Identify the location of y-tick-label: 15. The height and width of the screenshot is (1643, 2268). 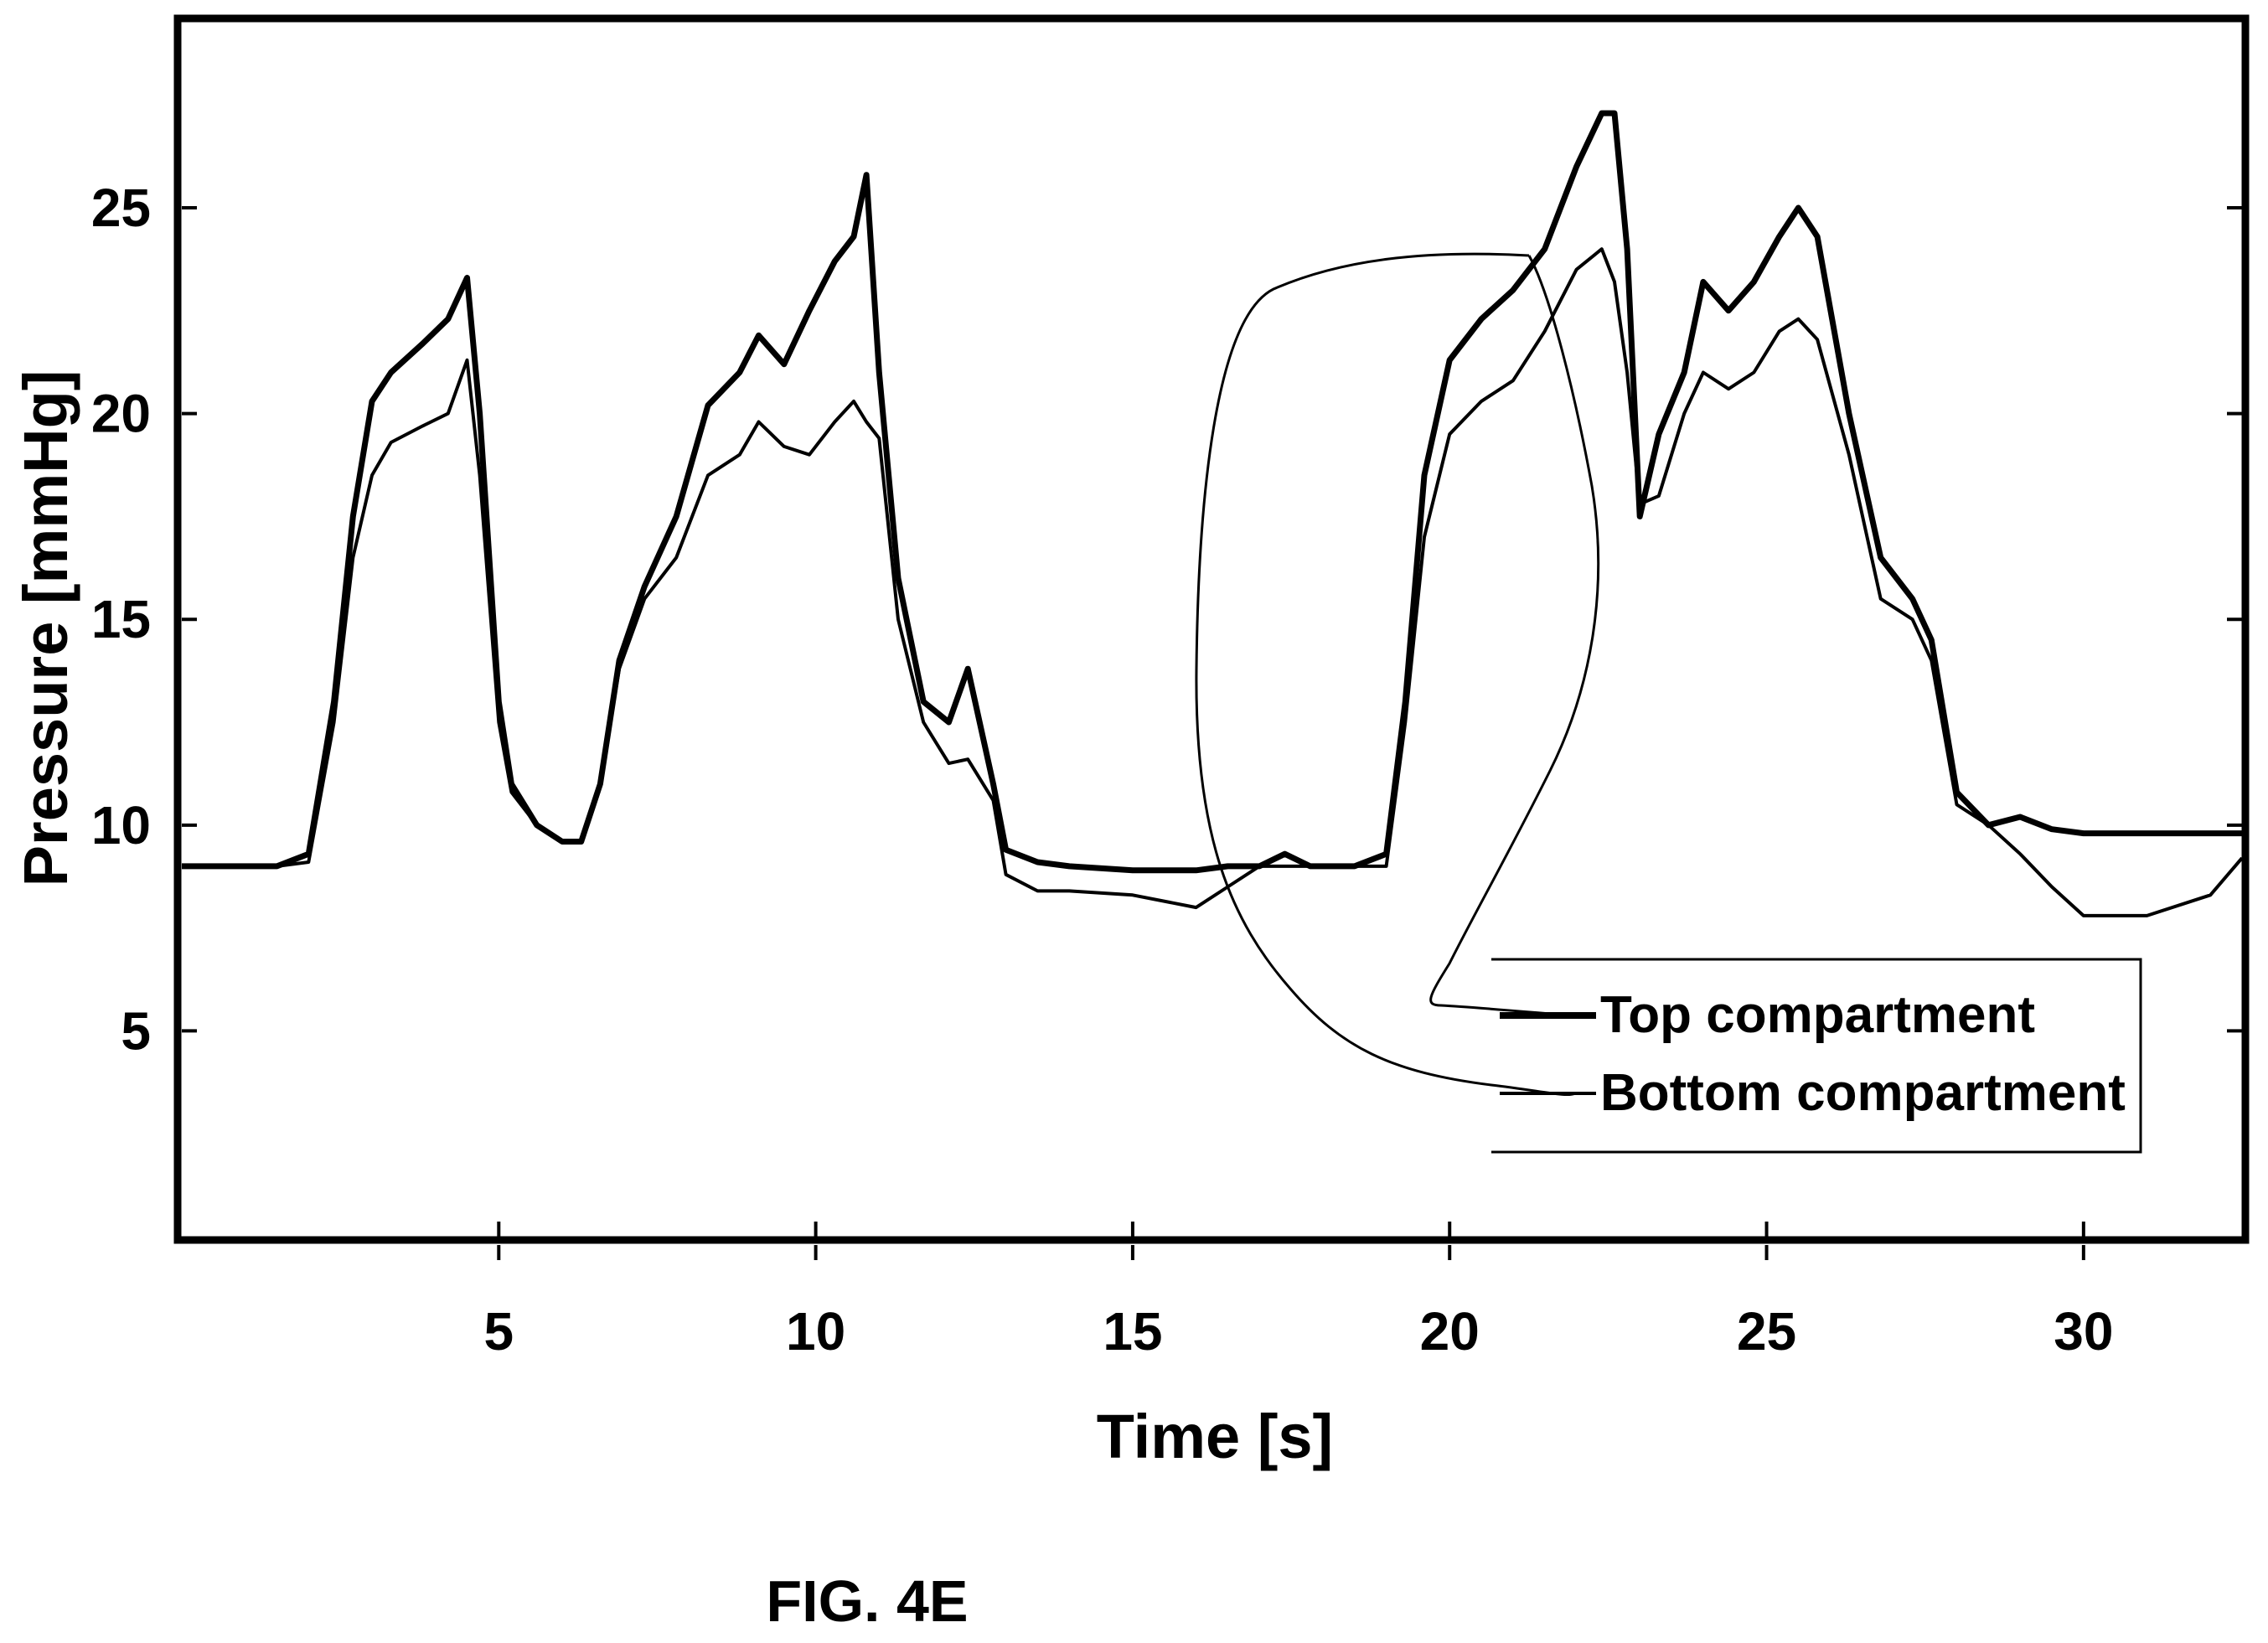
(121, 619).